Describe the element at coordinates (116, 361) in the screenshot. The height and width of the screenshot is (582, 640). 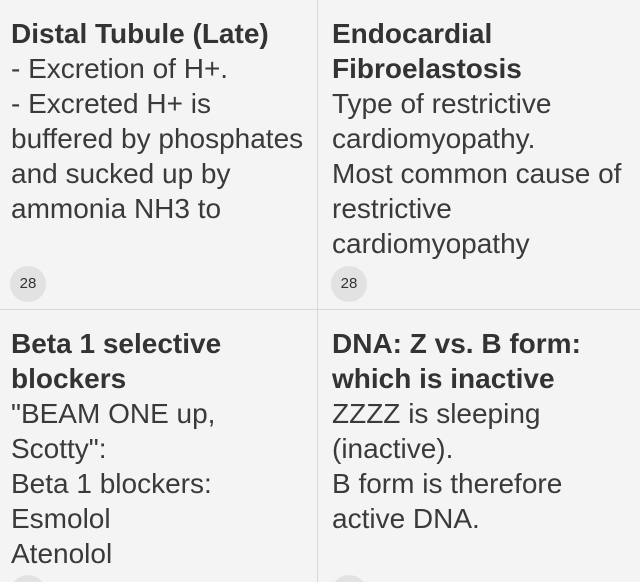
I see `card-title: Beta 1 selective blockers` at that location.